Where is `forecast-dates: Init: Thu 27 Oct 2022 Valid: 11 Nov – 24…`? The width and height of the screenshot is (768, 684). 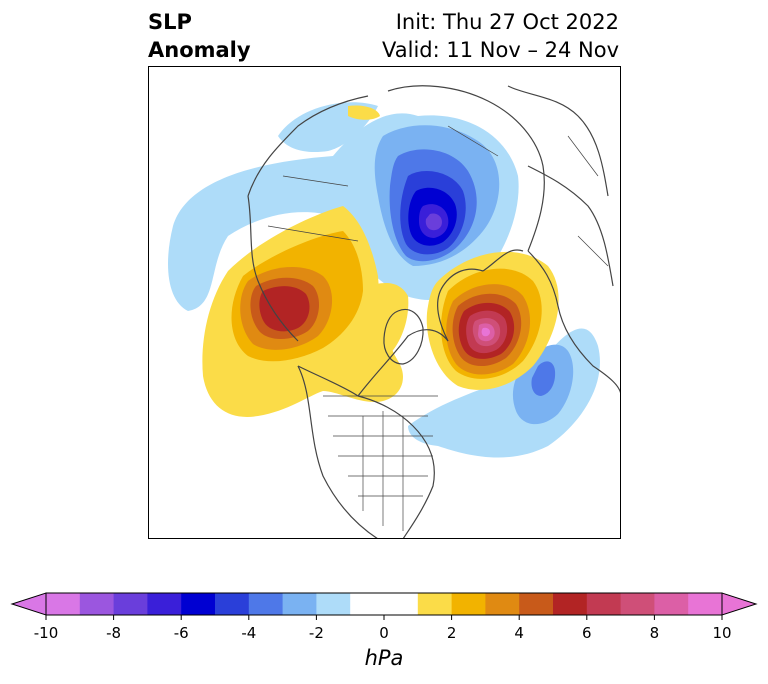 forecast-dates: Init: Thu 27 Oct 2022 Valid: 11 Nov – 24… is located at coordinates (500, 36).